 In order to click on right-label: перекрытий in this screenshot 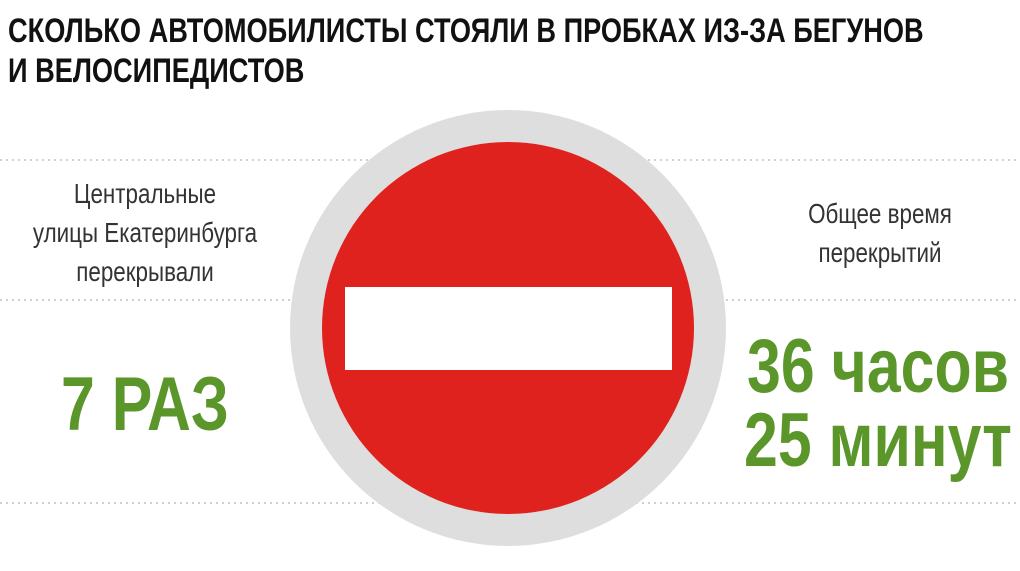, I will do `click(879, 253)`.